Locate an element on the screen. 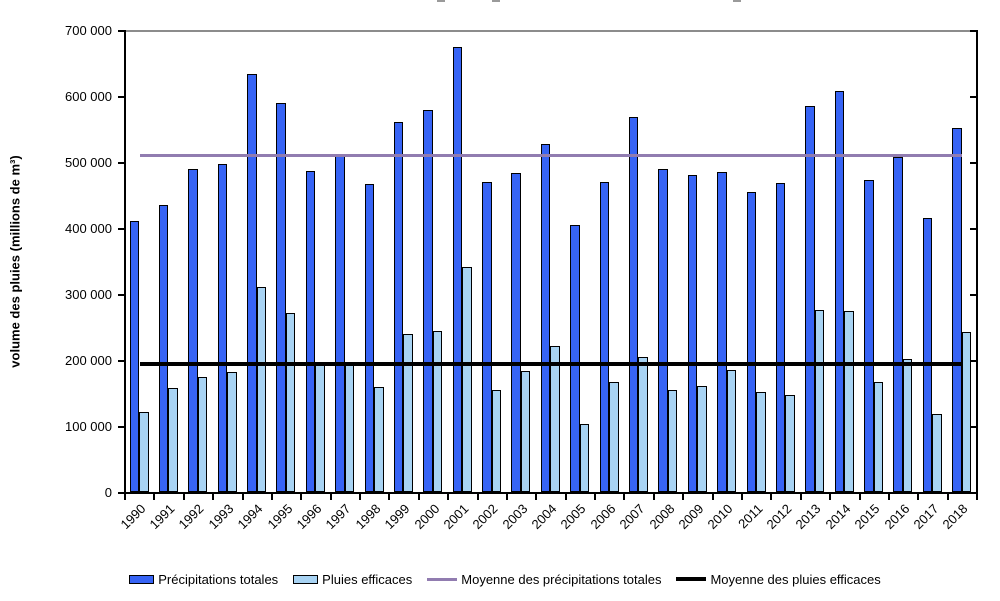 The width and height of the screenshot is (1000, 601). bar-pluies-2014 is located at coordinates (849, 401).